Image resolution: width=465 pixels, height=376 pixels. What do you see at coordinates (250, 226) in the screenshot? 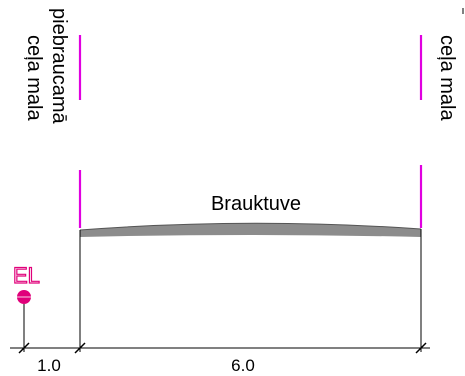
I see `road-surface-top` at bounding box center [250, 226].